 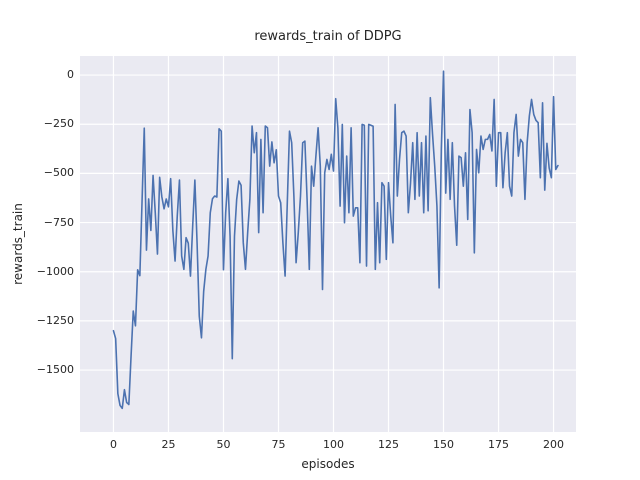 I want to click on x-tick-label: 150, so click(x=444, y=444).